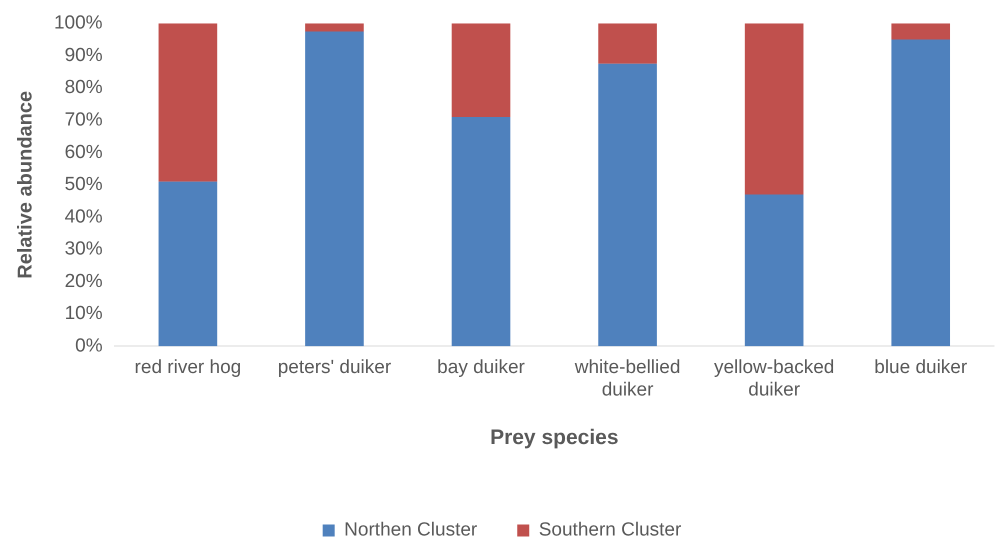 Image resolution: width=998 pixels, height=556 pixels. What do you see at coordinates (83, 249) in the screenshot?
I see `y-tick-label: 30%` at bounding box center [83, 249].